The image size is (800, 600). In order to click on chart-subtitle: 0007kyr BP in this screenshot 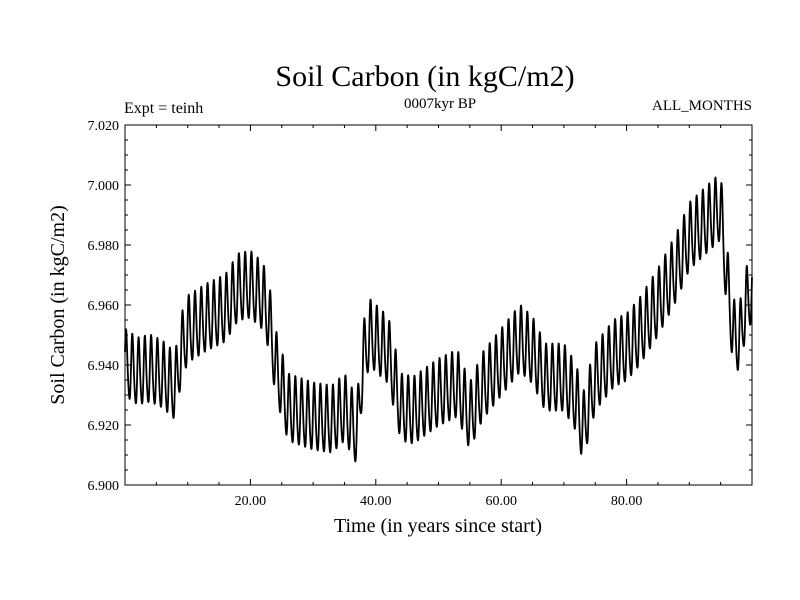, I will do `click(440, 104)`.